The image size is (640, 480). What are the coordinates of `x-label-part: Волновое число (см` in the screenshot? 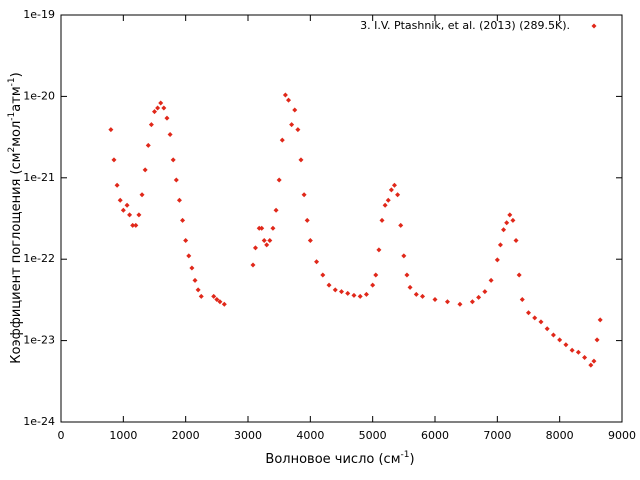 It's located at (332, 459).